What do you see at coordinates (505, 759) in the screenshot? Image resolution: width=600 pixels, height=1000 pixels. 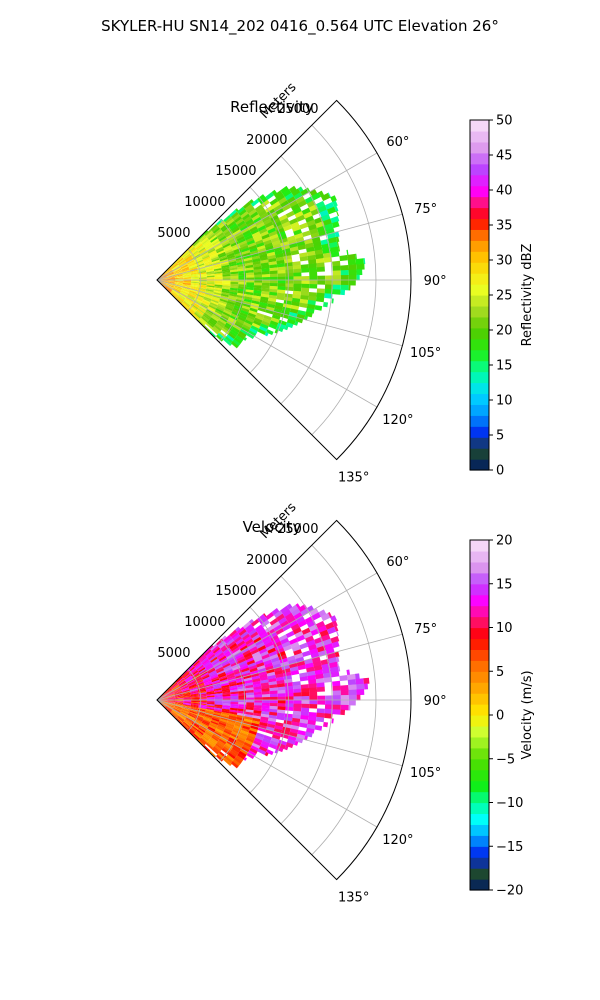 I see `colorbar-tick-label: −5` at bounding box center [505, 759].